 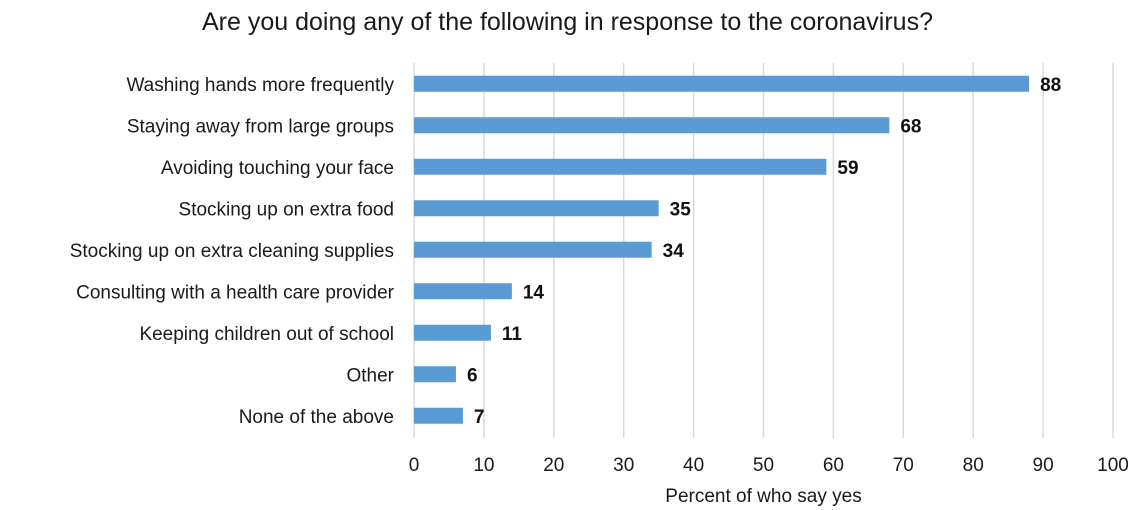 What do you see at coordinates (763, 465) in the screenshot?
I see `x-tick-label: 50` at bounding box center [763, 465].